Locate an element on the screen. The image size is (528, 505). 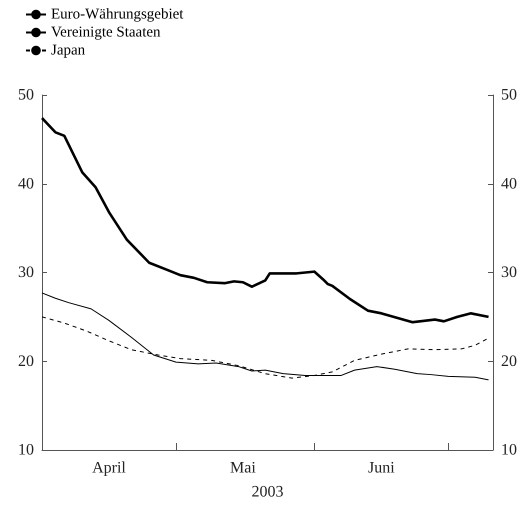
y-tick-label: 50 is located at coordinates (26, 95).